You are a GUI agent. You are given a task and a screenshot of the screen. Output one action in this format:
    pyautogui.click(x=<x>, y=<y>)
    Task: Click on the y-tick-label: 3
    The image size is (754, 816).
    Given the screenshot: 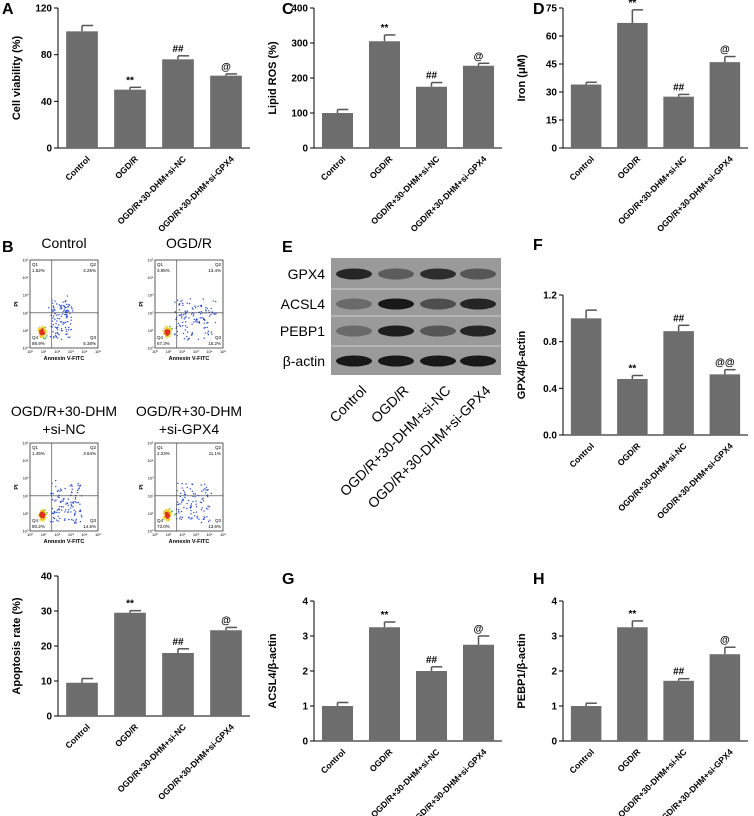 What is the action you would take?
    pyautogui.click(x=554, y=637)
    